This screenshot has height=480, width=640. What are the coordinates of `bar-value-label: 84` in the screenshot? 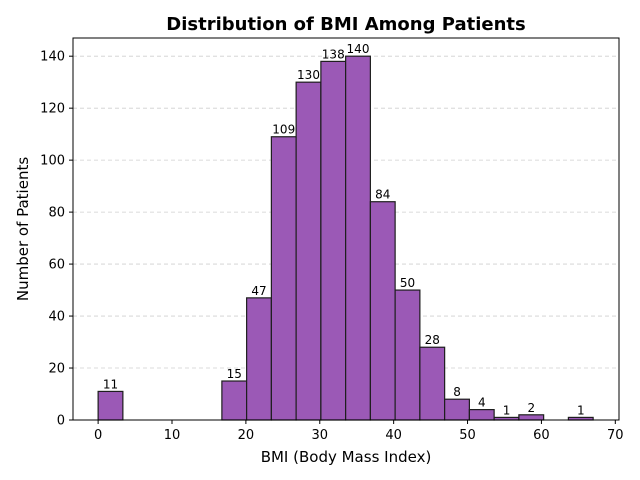 It's located at (382, 195).